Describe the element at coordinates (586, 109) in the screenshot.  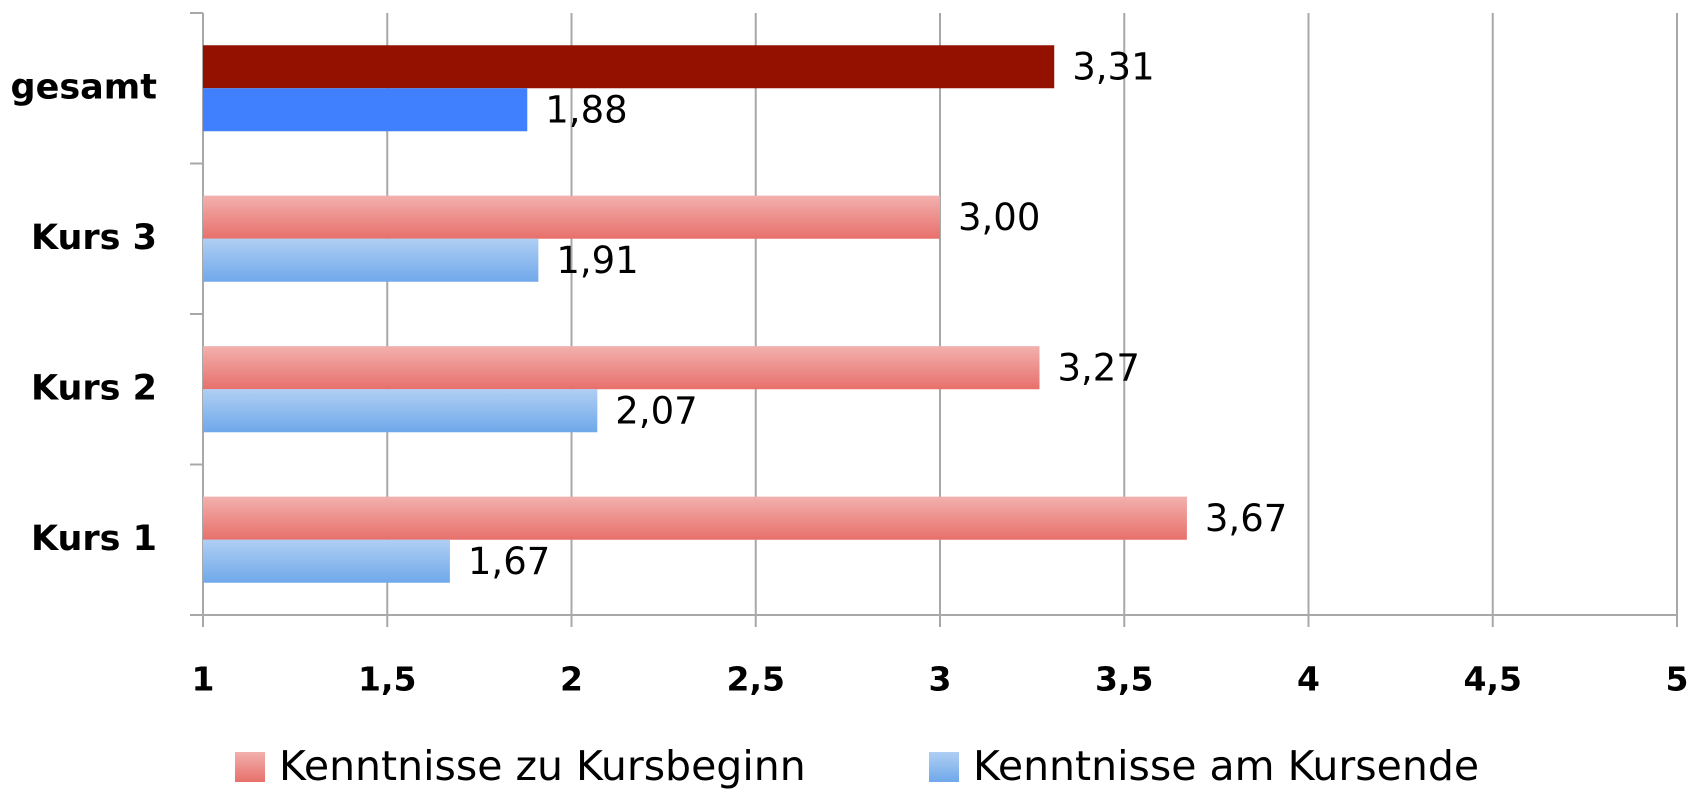
I see `value-label: 1,88` at that location.